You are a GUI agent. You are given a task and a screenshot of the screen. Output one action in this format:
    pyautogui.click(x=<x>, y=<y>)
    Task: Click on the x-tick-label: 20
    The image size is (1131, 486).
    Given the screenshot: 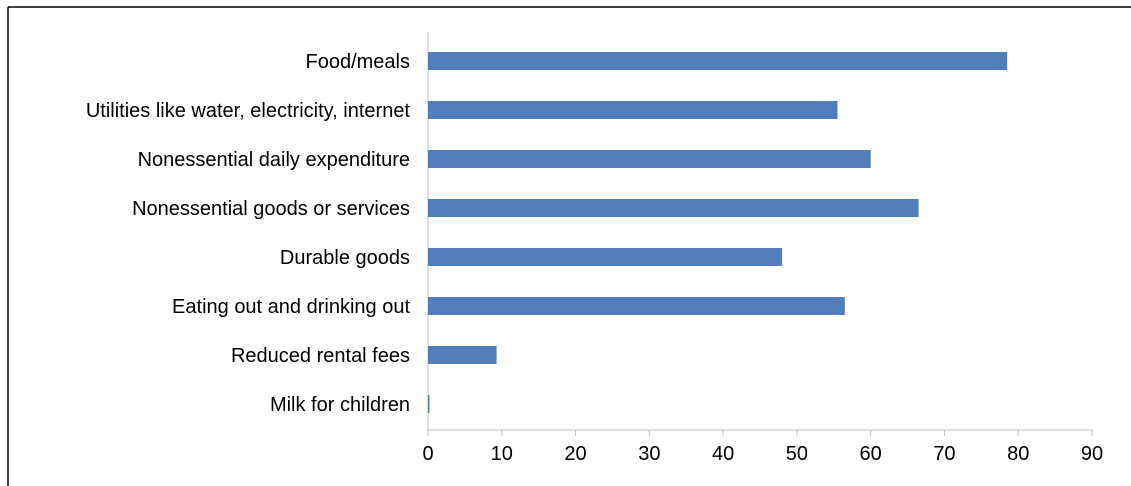 What is the action you would take?
    pyautogui.click(x=575, y=454)
    